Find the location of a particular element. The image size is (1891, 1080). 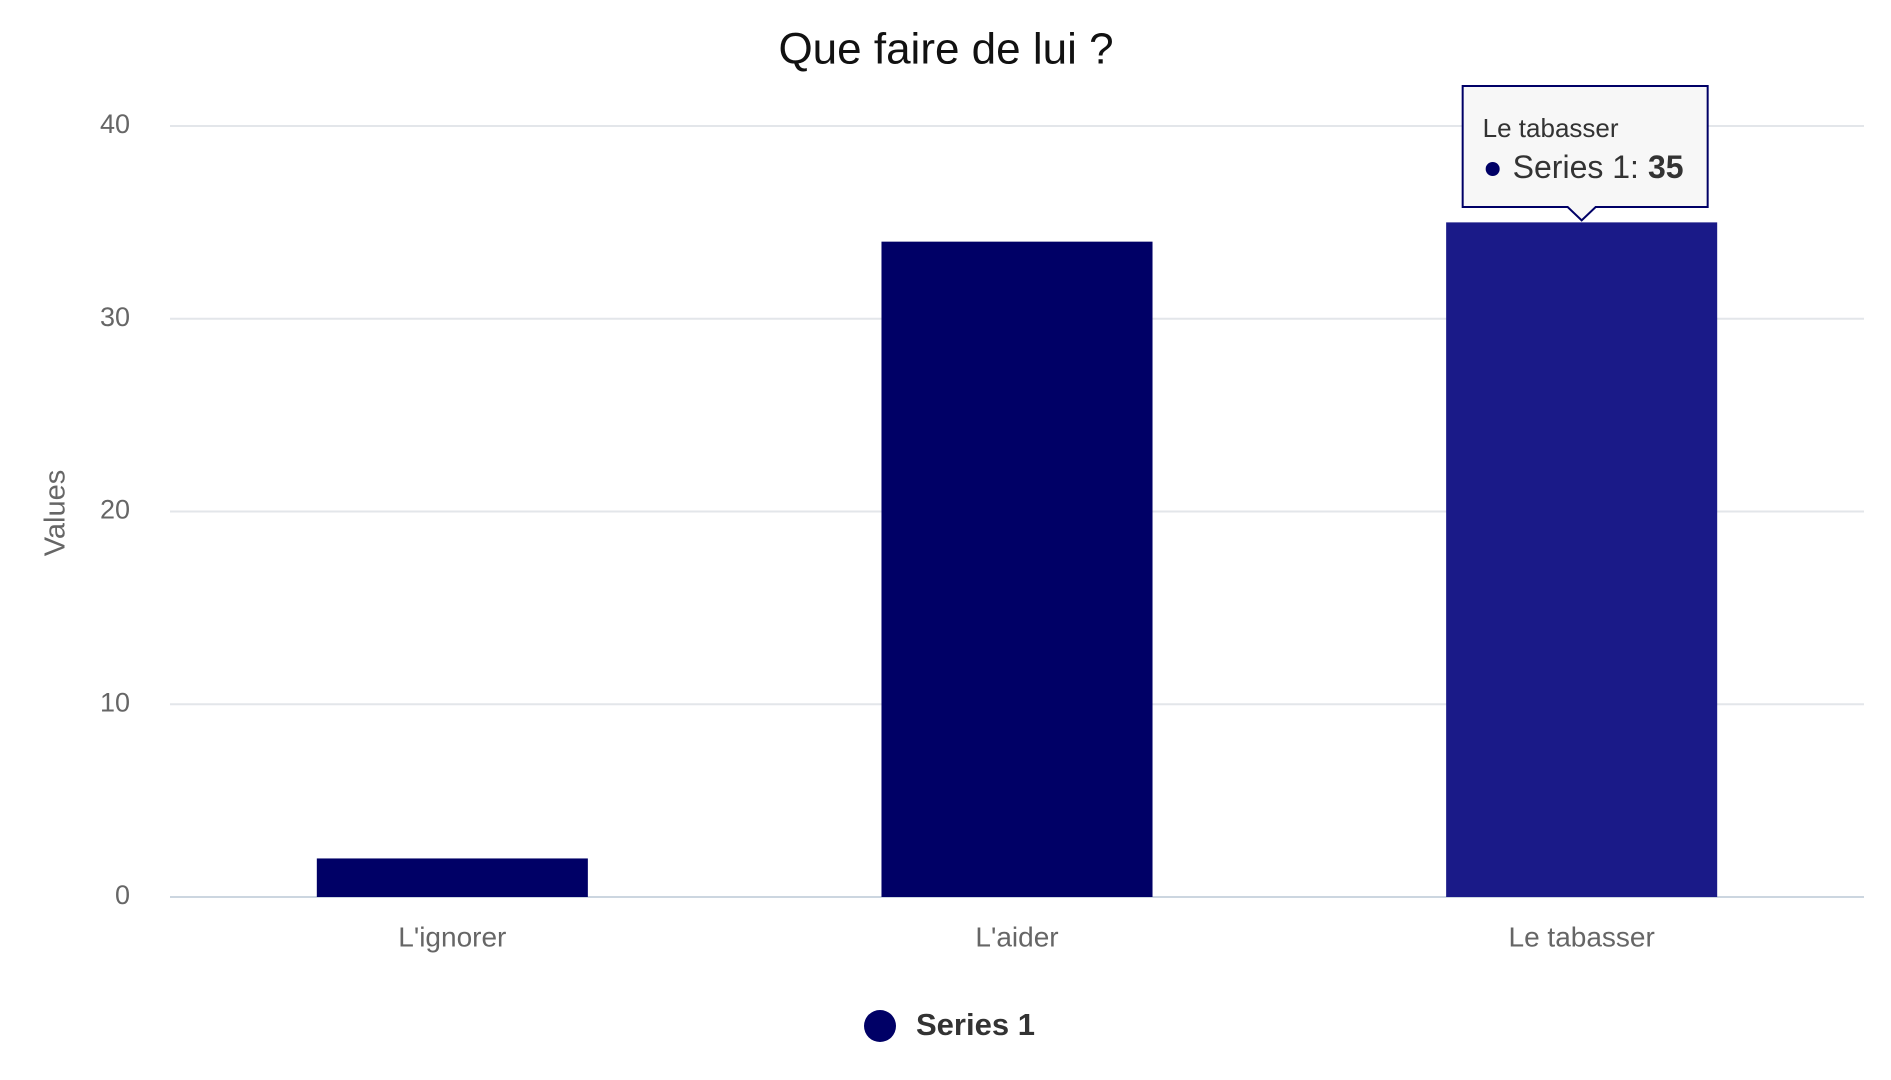

y-axis-label: Values is located at coordinates (56, 513).